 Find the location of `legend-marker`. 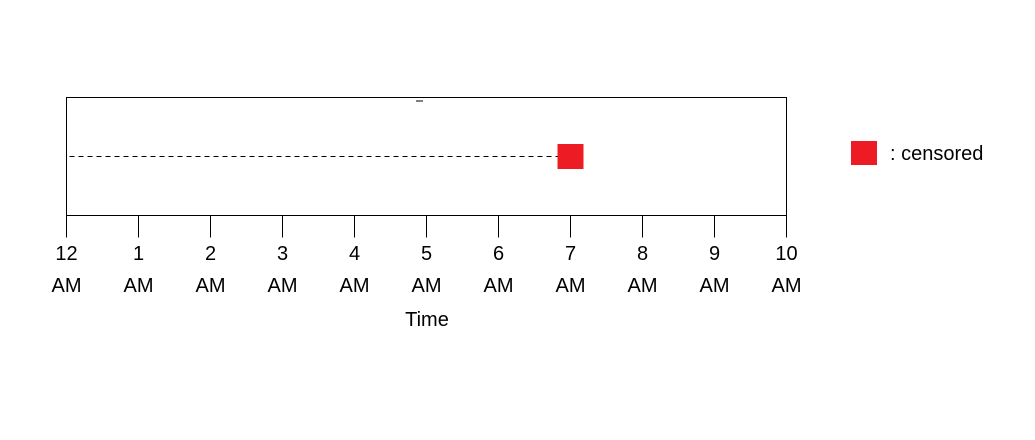

legend-marker is located at coordinates (864, 153).